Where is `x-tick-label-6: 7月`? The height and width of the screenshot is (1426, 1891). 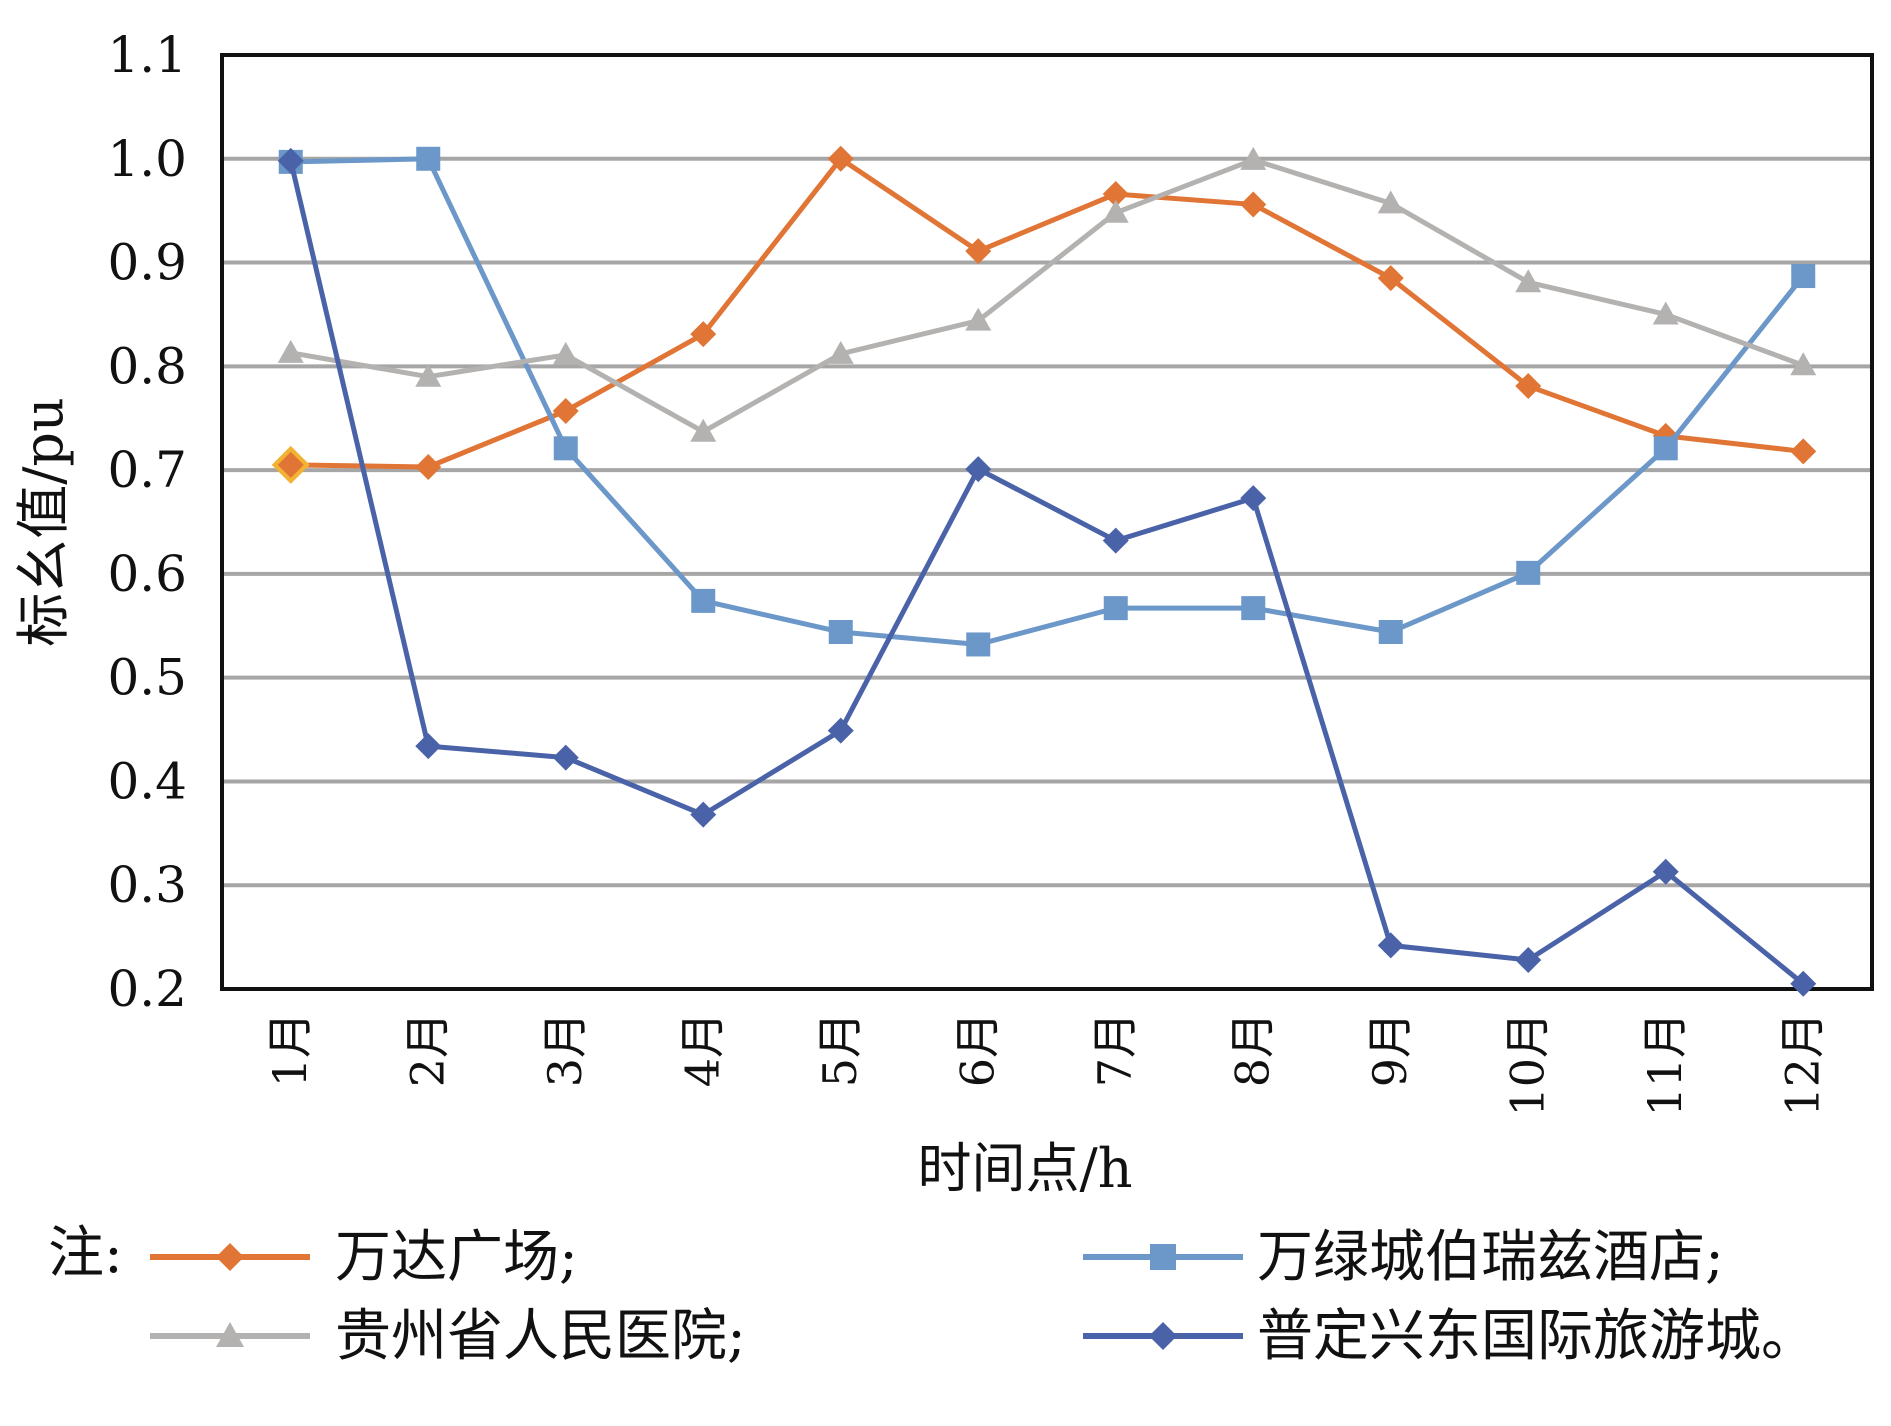 x-tick-label-6: 7月 is located at coordinates (1115, 1049).